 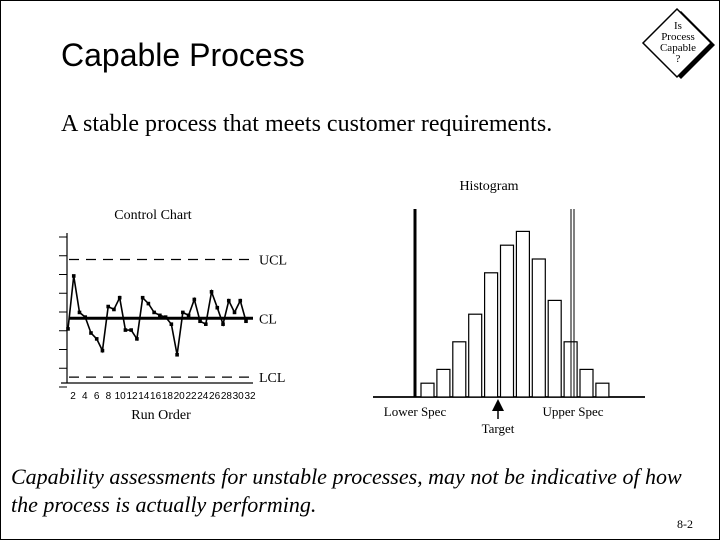 I want to click on x-tick-label: 32, so click(x=250, y=396).